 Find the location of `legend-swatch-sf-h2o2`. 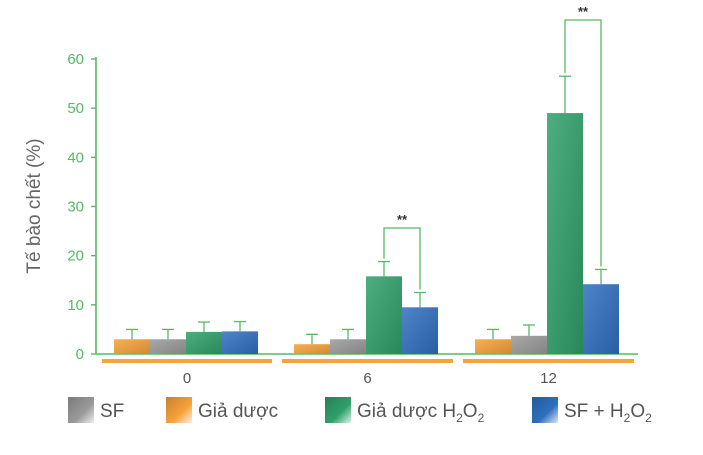

legend-swatch-sf-h2o2 is located at coordinates (545, 410).